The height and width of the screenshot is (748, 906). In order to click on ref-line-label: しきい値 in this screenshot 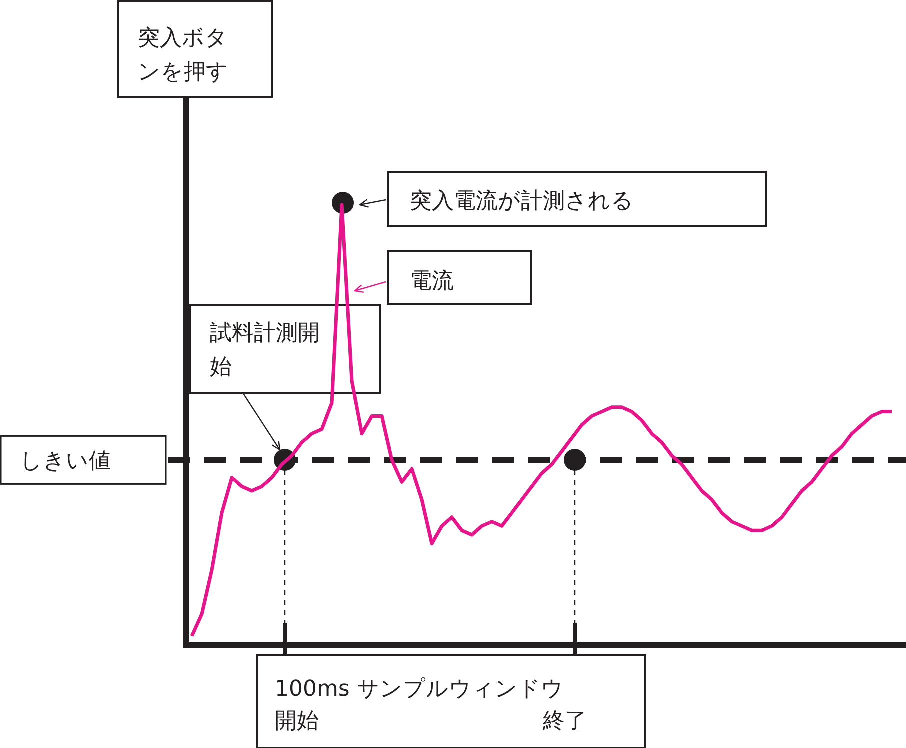, I will do `click(65, 461)`.